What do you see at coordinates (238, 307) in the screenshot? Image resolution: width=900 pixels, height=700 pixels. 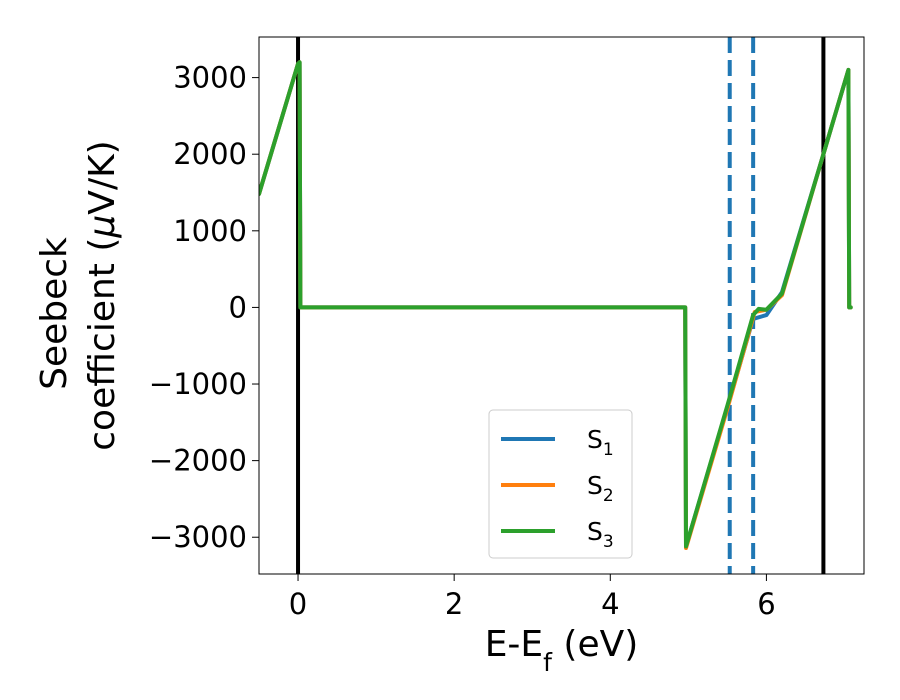 I see `y-tick-label: 0` at bounding box center [238, 307].